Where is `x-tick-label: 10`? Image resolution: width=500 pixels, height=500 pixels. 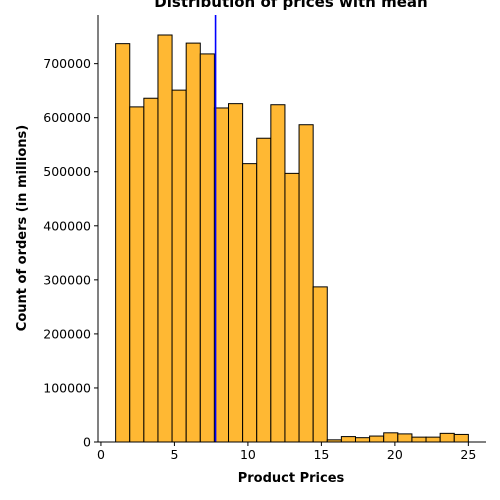
x-tick-label: 10 is located at coordinates (248, 454).